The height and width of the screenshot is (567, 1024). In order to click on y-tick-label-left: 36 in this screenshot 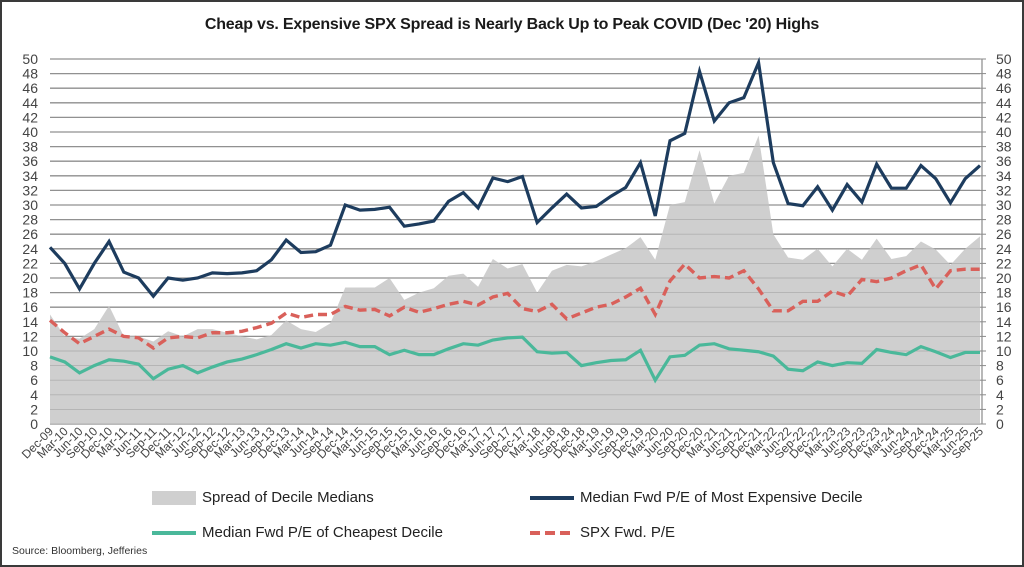, I will do `click(30, 161)`.